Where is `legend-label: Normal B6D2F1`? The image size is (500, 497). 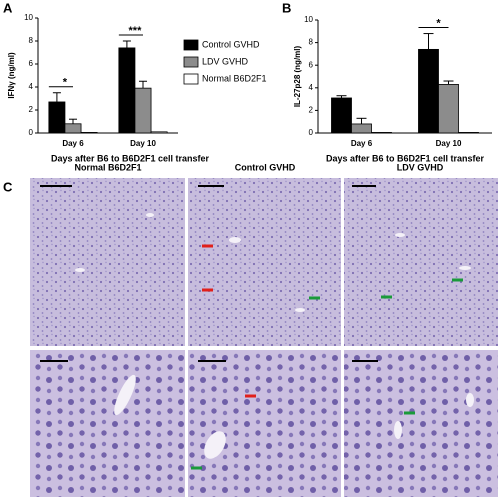
legend-label: Normal B6D2F1 is located at coordinates (234, 78).